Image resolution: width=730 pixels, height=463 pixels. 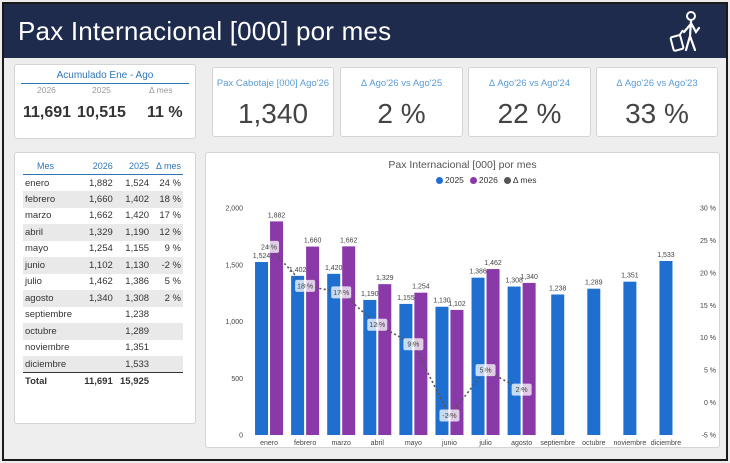 I want to click on chart-legend: 2025 2026 Δ mes, so click(x=486, y=180).